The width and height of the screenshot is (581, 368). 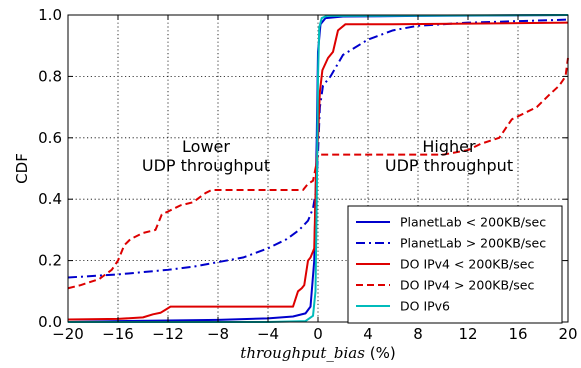 What do you see at coordinates (567, 334) in the screenshot?
I see `x-tick-label: 20` at bounding box center [567, 334].